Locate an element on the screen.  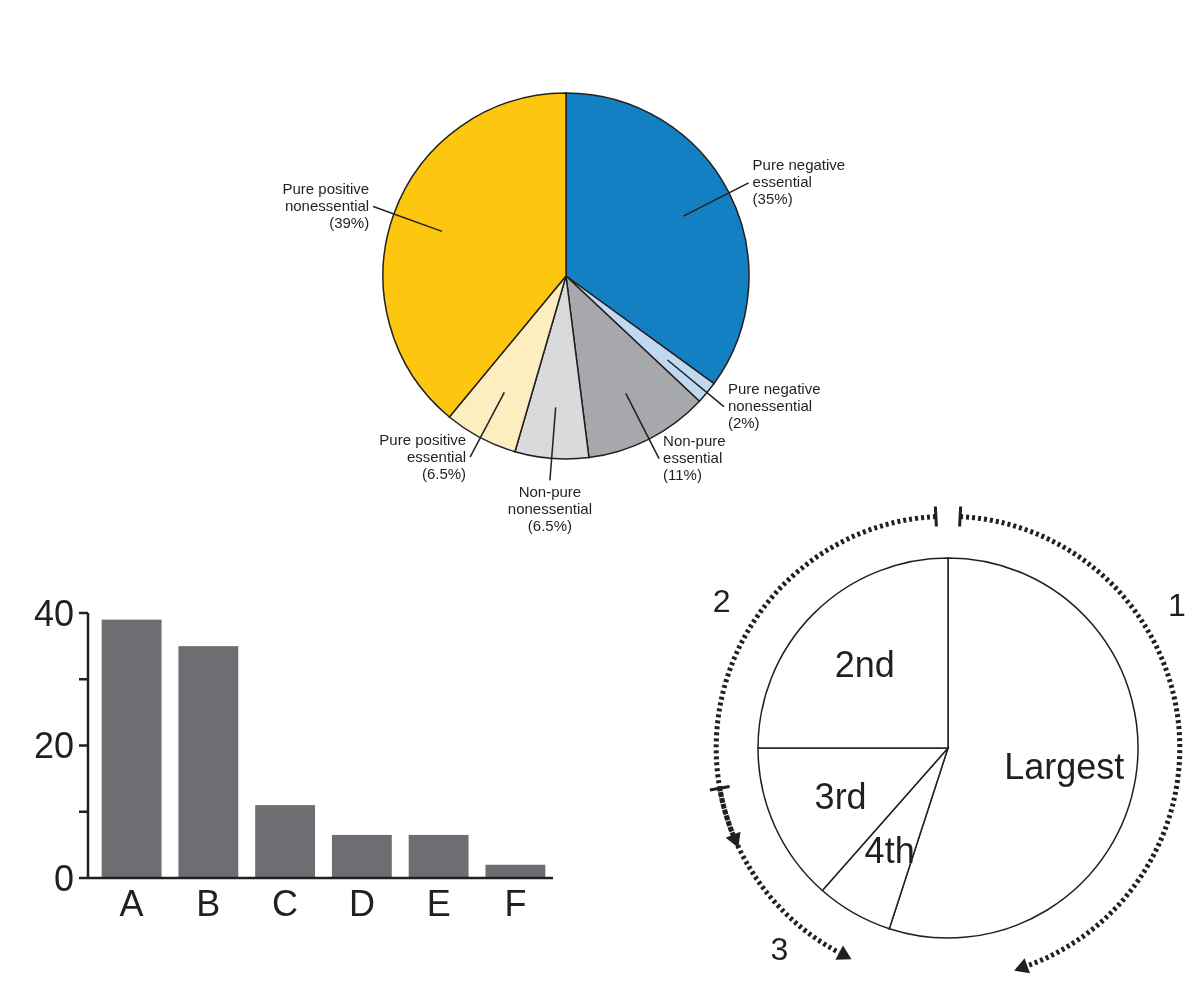
text: 2 is located at coordinates (721, 601).